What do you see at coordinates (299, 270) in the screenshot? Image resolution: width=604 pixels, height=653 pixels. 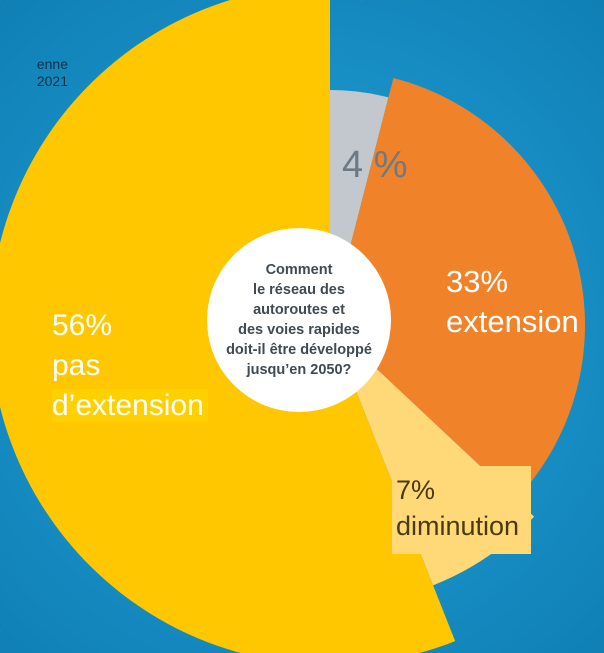 I see `question-line: Comment` at bounding box center [299, 270].